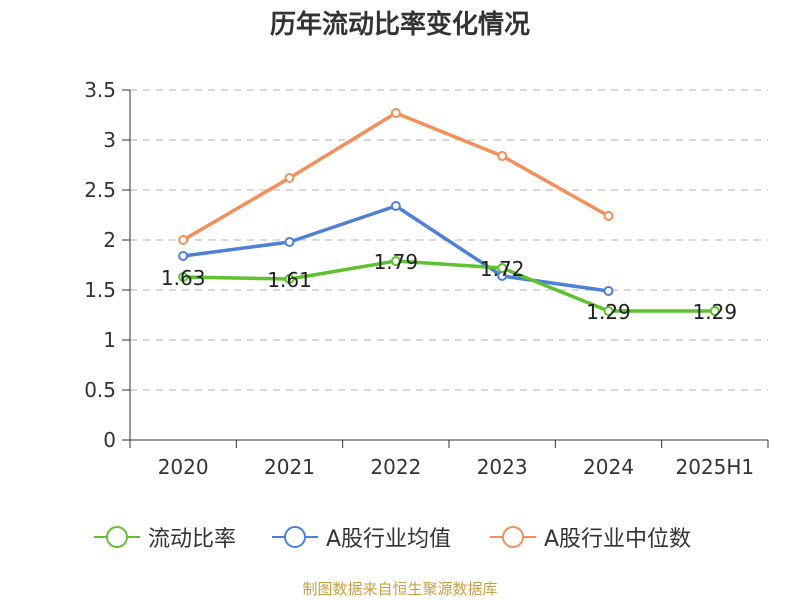 This screenshot has height=600, width=800. Describe the element at coordinates (449, 459) in the screenshot. I see `x-axis-ticks: 2020 2021 2022 2023 2024 2025H1` at that location.